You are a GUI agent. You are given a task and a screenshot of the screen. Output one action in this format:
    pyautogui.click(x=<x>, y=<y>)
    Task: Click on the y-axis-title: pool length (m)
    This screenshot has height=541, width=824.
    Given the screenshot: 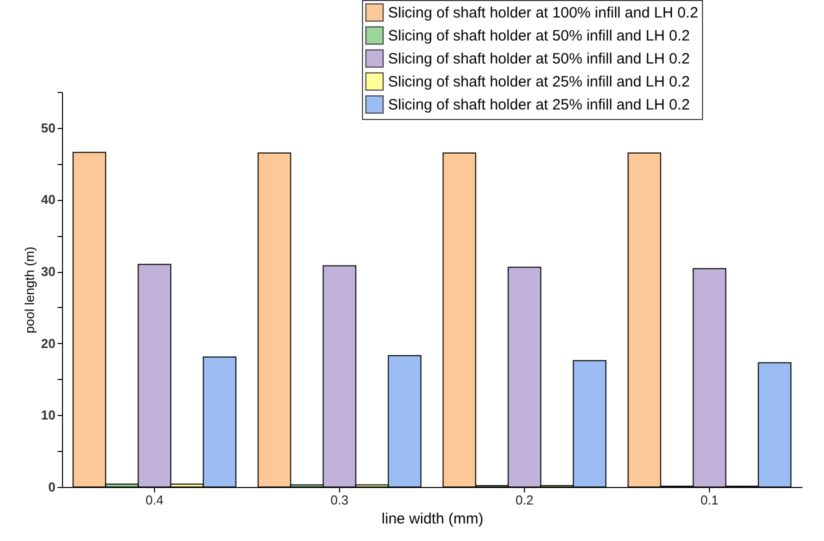 What is the action you would take?
    pyautogui.click(x=30, y=290)
    